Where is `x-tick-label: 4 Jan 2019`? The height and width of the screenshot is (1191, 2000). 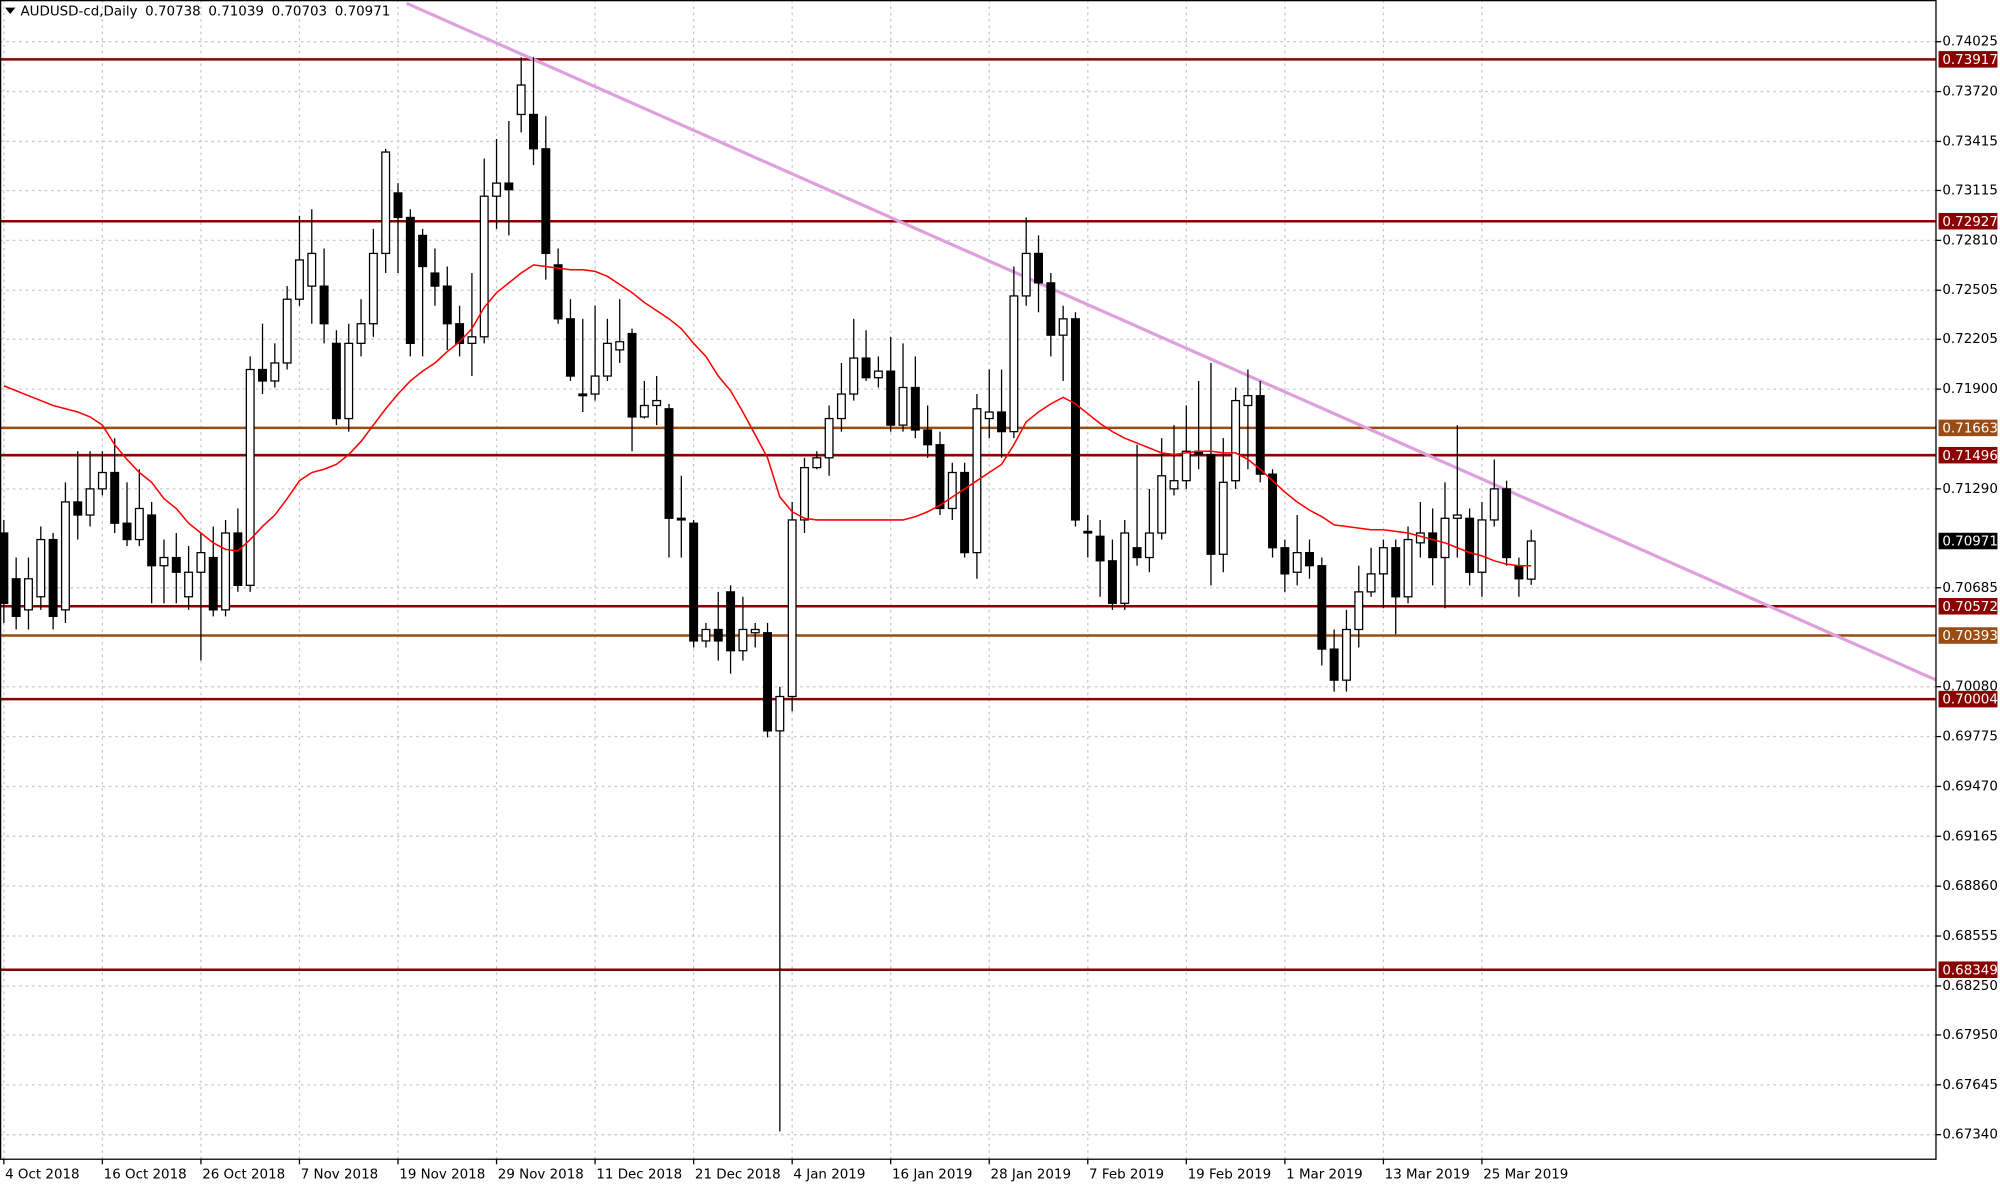
x-tick-label: 4 Jan 2019 is located at coordinates (829, 1175).